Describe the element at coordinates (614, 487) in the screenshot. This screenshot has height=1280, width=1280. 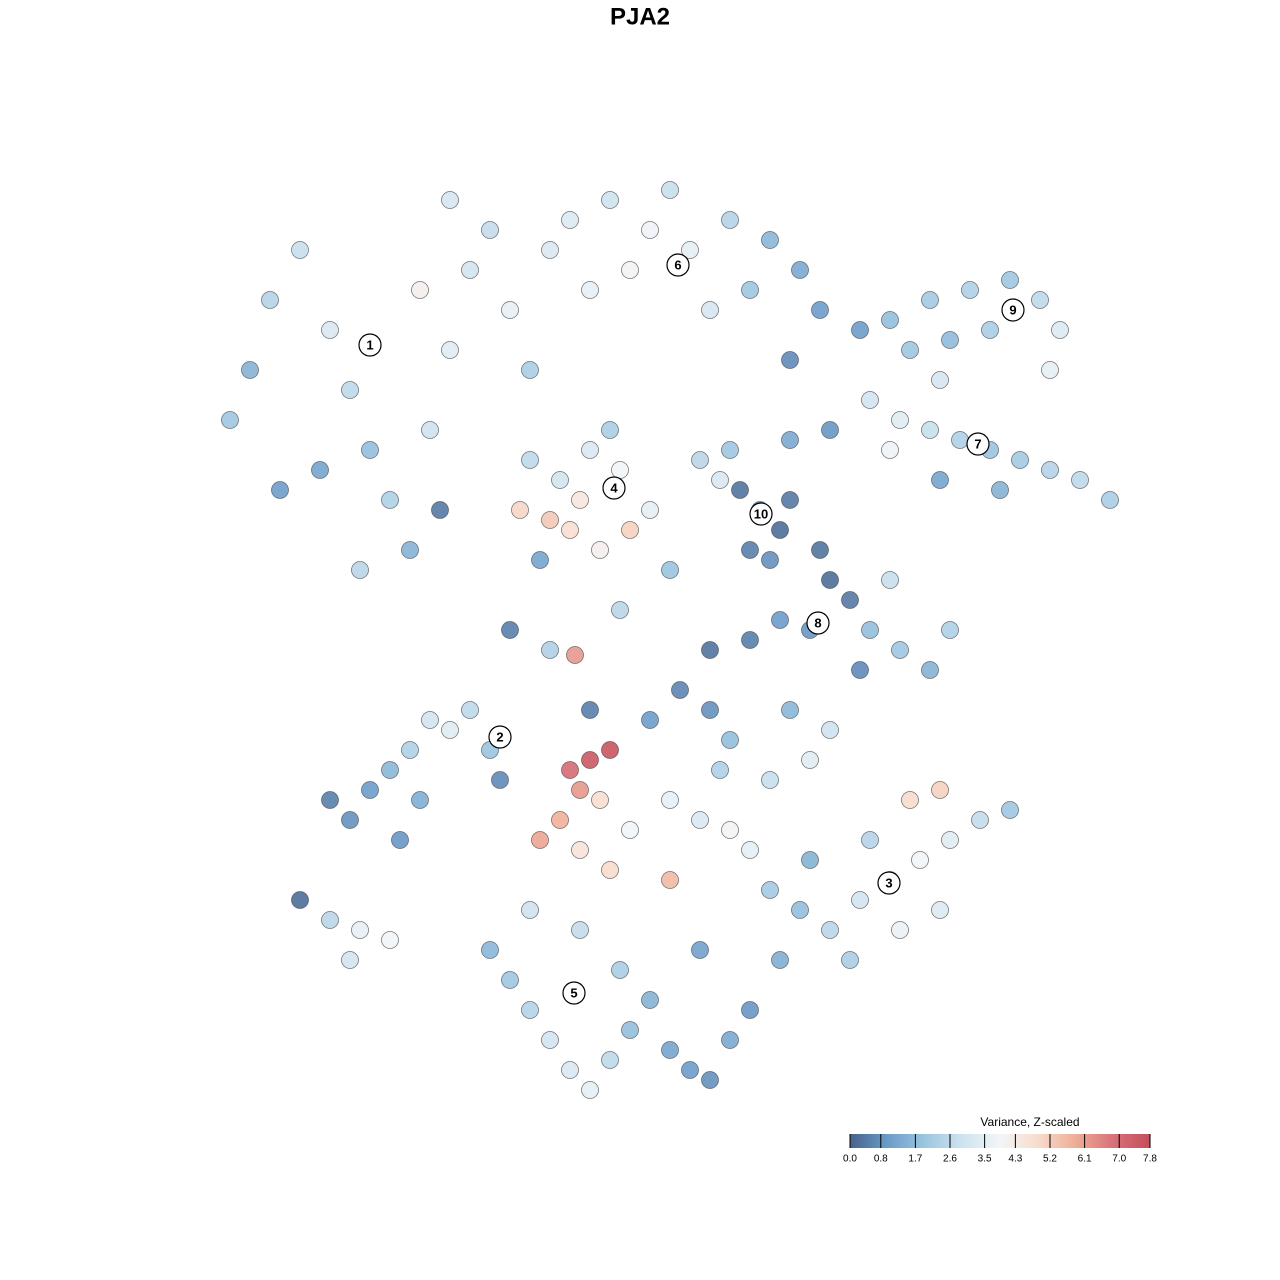
I see `cluster-label: 4` at that location.